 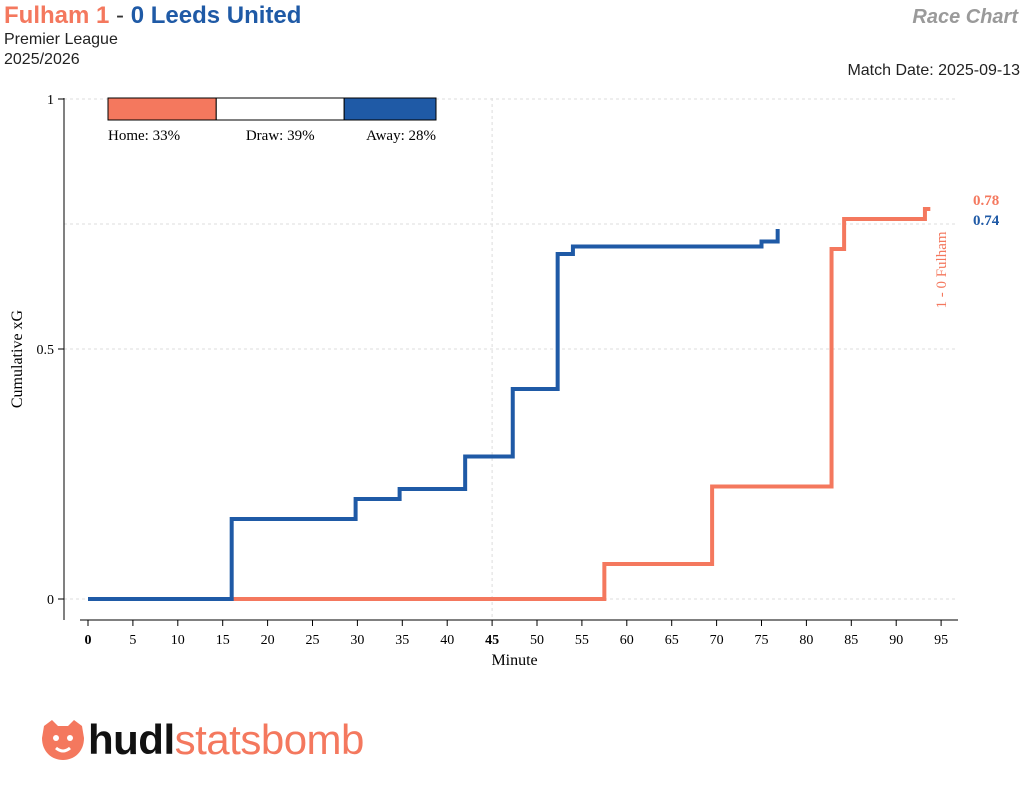 I want to click on away-team-name: Leeds United, so click(x=226, y=15).